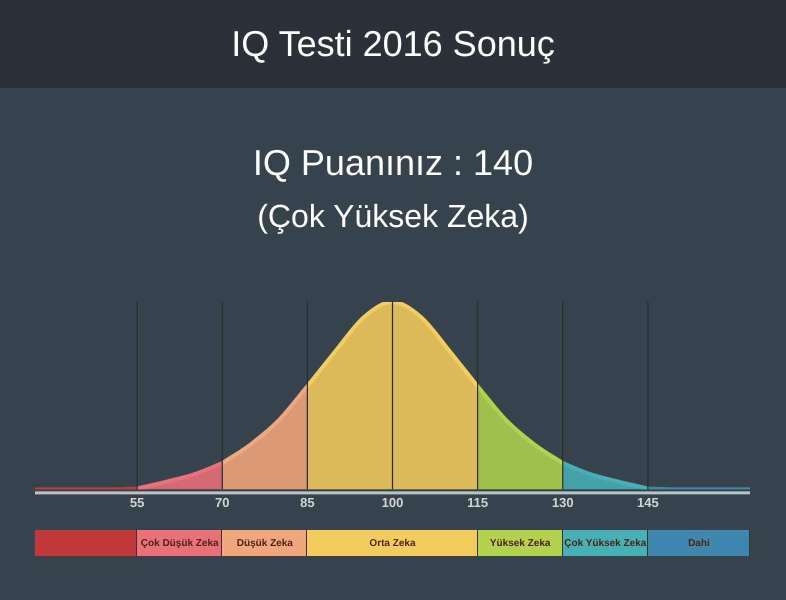  What do you see at coordinates (699, 543) in the screenshot?
I see `text: Dahi` at bounding box center [699, 543].